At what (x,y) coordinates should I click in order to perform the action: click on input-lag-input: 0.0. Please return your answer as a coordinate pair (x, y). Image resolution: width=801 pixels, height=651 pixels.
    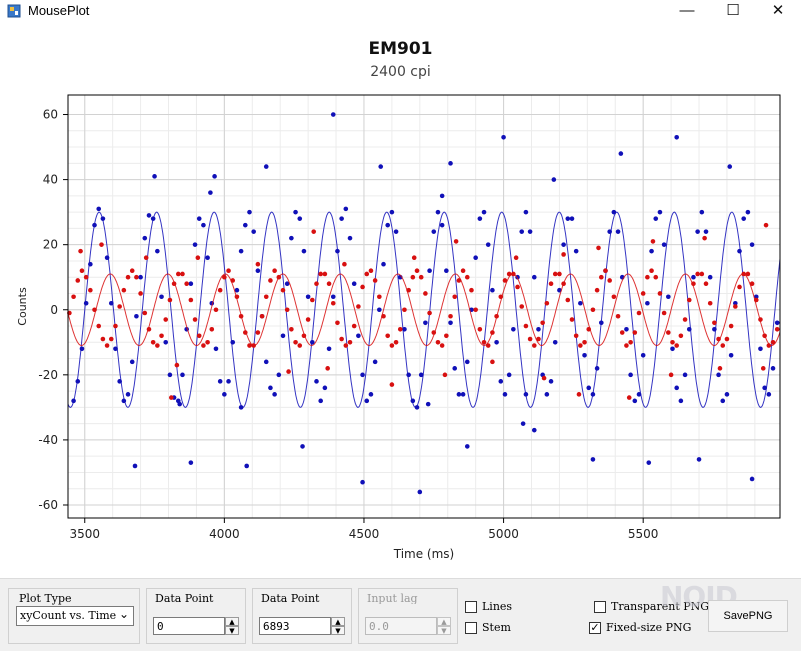
    Looking at the image, I should click on (401, 626).